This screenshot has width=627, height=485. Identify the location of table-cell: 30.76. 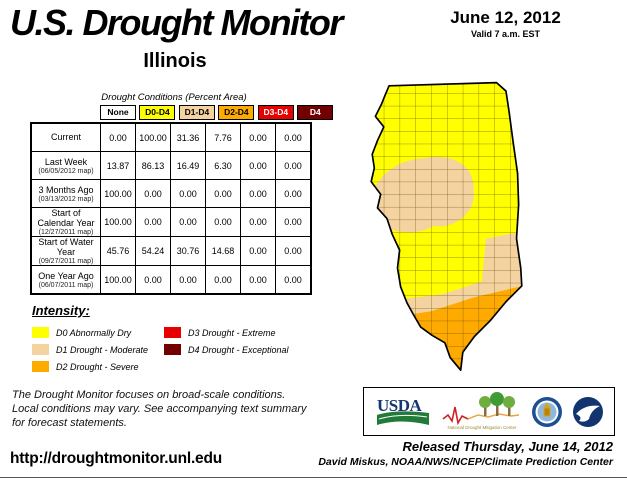
(188, 251).